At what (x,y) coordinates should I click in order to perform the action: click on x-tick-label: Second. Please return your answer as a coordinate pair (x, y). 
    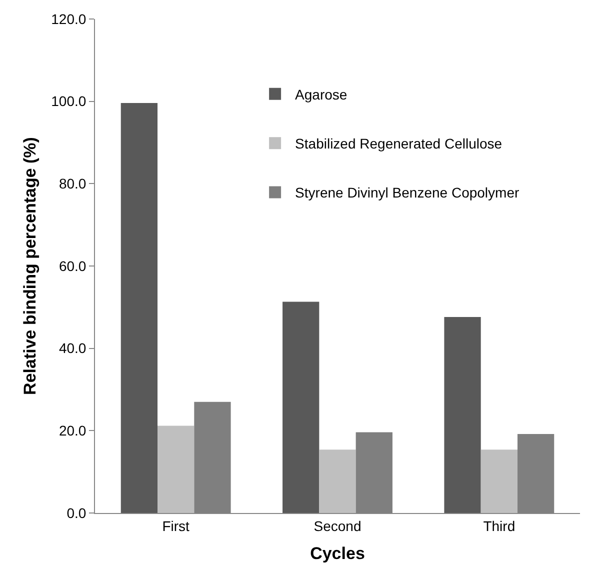
    Looking at the image, I should click on (338, 526).